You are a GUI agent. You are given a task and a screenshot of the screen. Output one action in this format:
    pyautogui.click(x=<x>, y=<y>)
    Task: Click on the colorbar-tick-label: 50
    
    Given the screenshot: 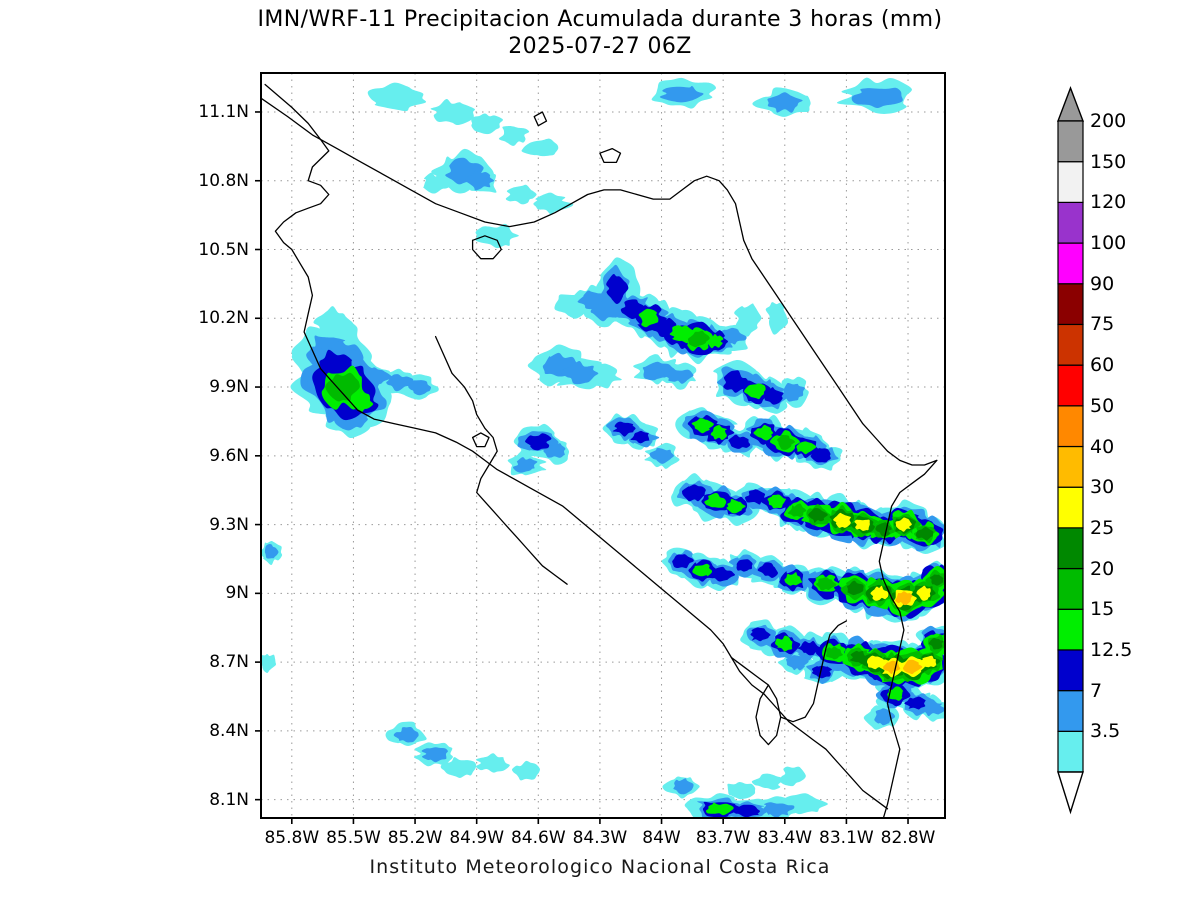 What is the action you would take?
    pyautogui.click(x=1102, y=405)
    